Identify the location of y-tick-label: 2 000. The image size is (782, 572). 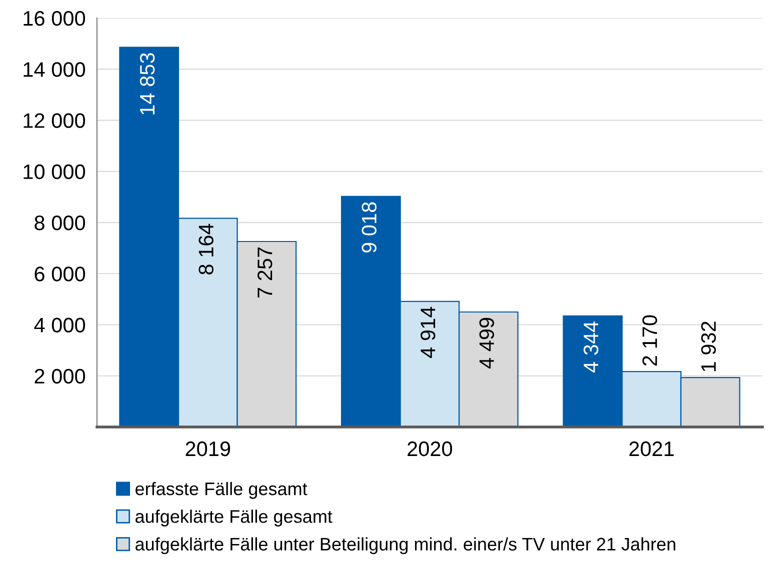
(60, 376).